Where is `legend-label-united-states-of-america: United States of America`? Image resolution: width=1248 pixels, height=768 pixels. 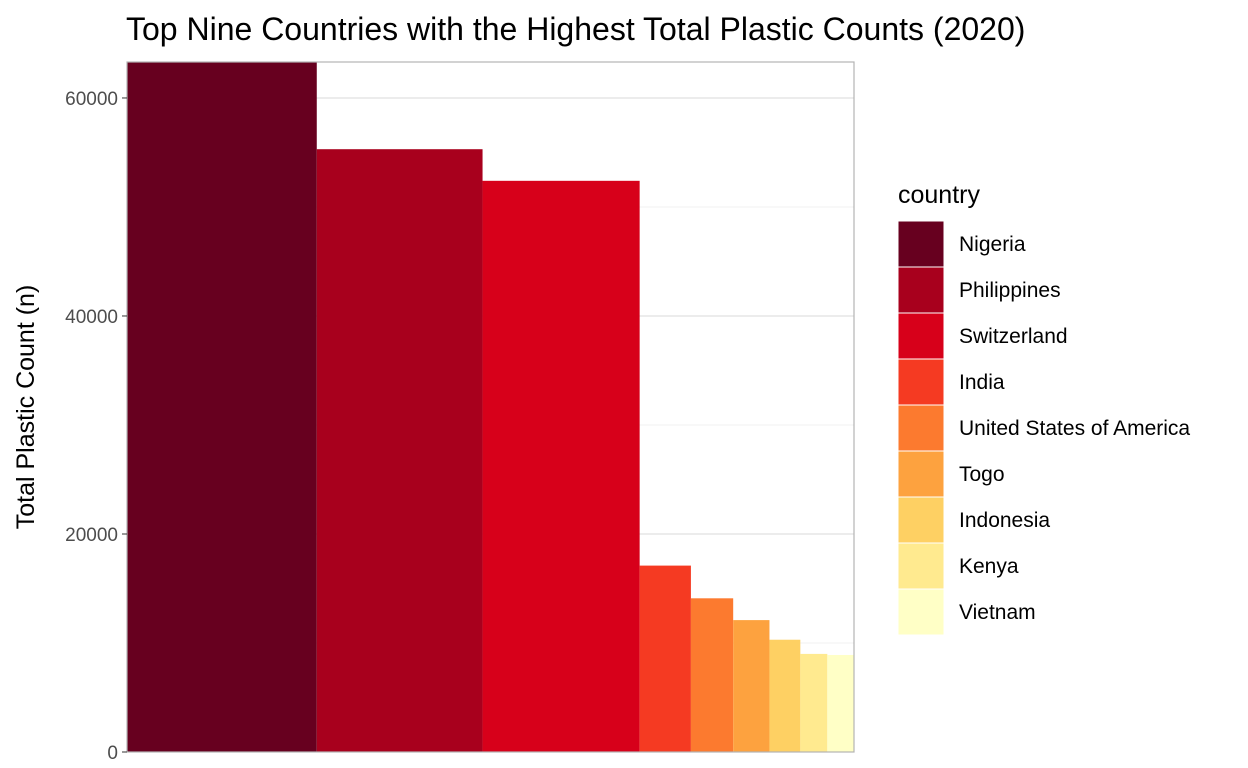
legend-label-united-states-of-america: United States of America is located at coordinates (1074, 428).